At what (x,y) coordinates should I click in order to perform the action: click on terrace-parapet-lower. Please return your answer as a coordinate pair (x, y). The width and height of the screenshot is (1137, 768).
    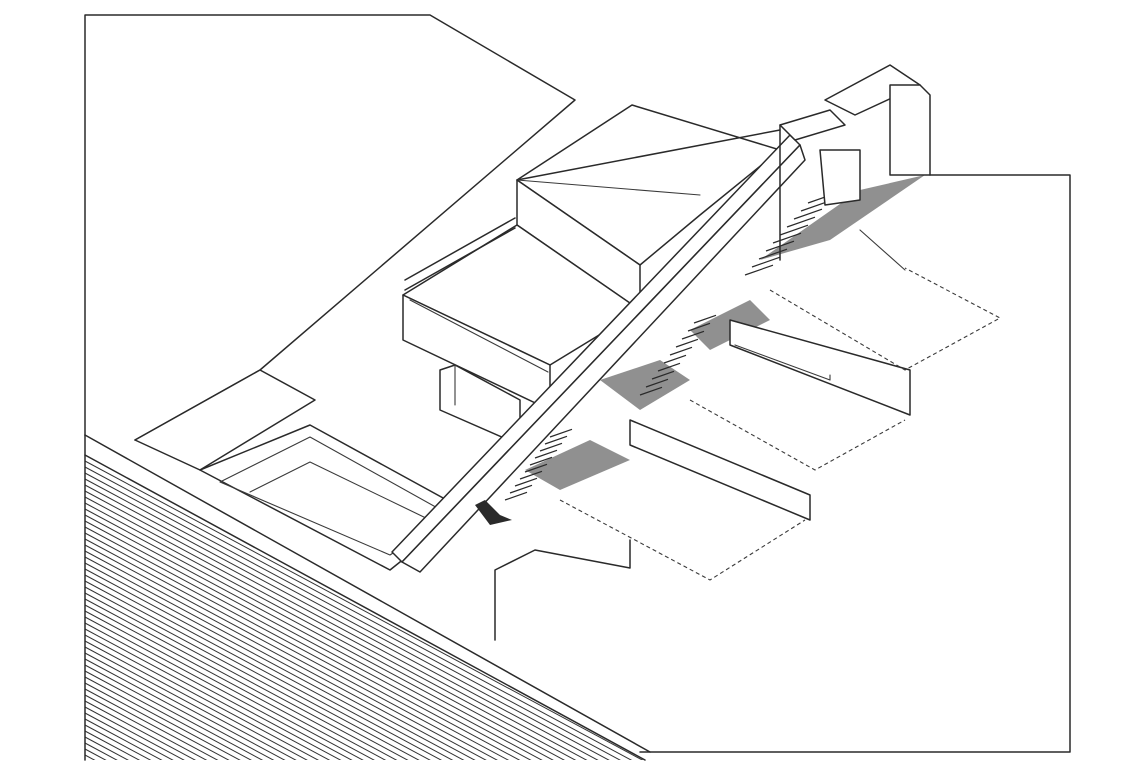
    Looking at the image, I should click on (460, 259).